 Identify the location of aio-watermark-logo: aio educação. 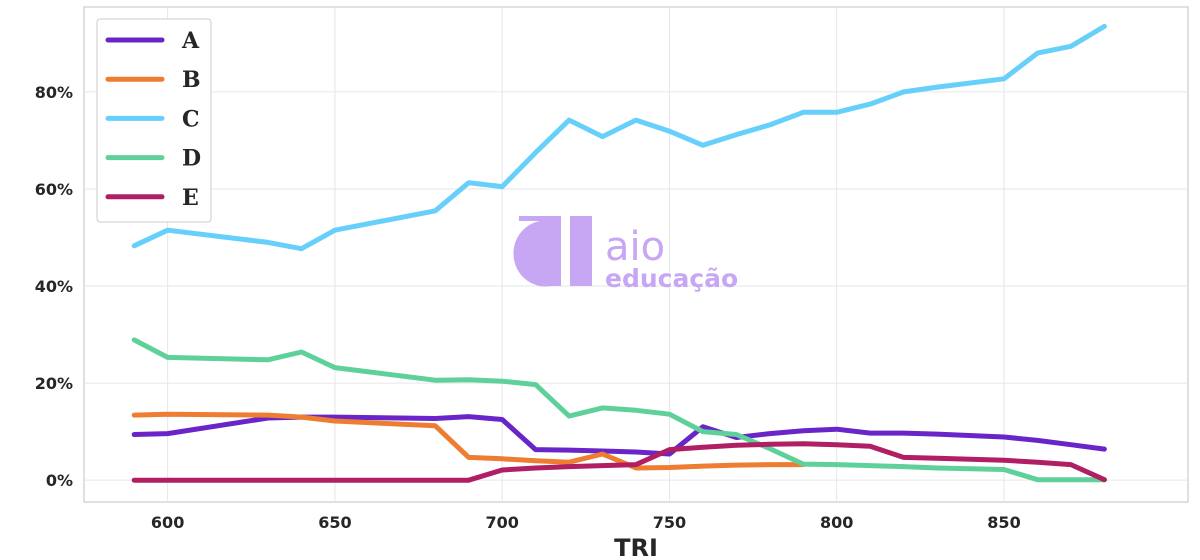
(625, 254).